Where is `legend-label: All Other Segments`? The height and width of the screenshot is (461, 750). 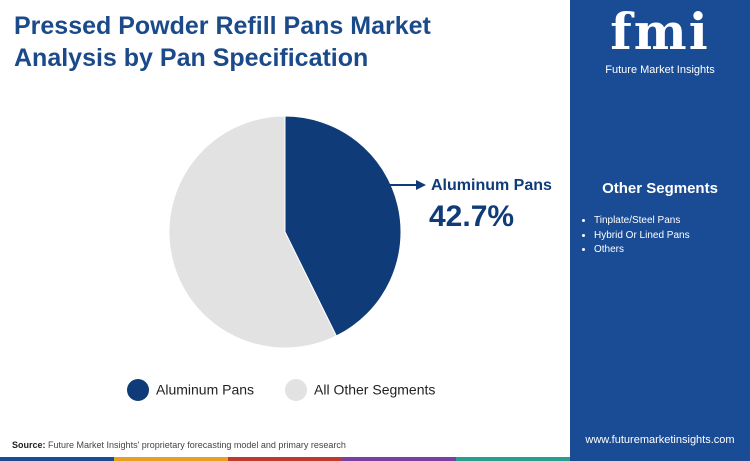
legend-label: All Other Segments is located at coordinates (374, 390).